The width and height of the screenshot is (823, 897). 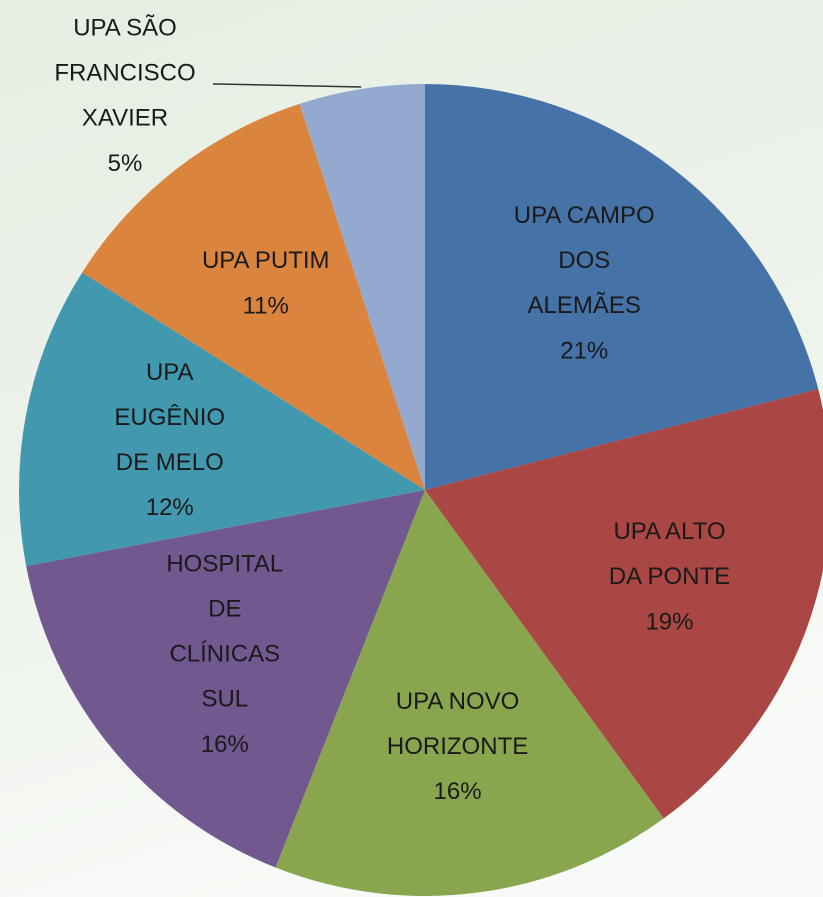 I want to click on leader-line, so click(x=287, y=85).